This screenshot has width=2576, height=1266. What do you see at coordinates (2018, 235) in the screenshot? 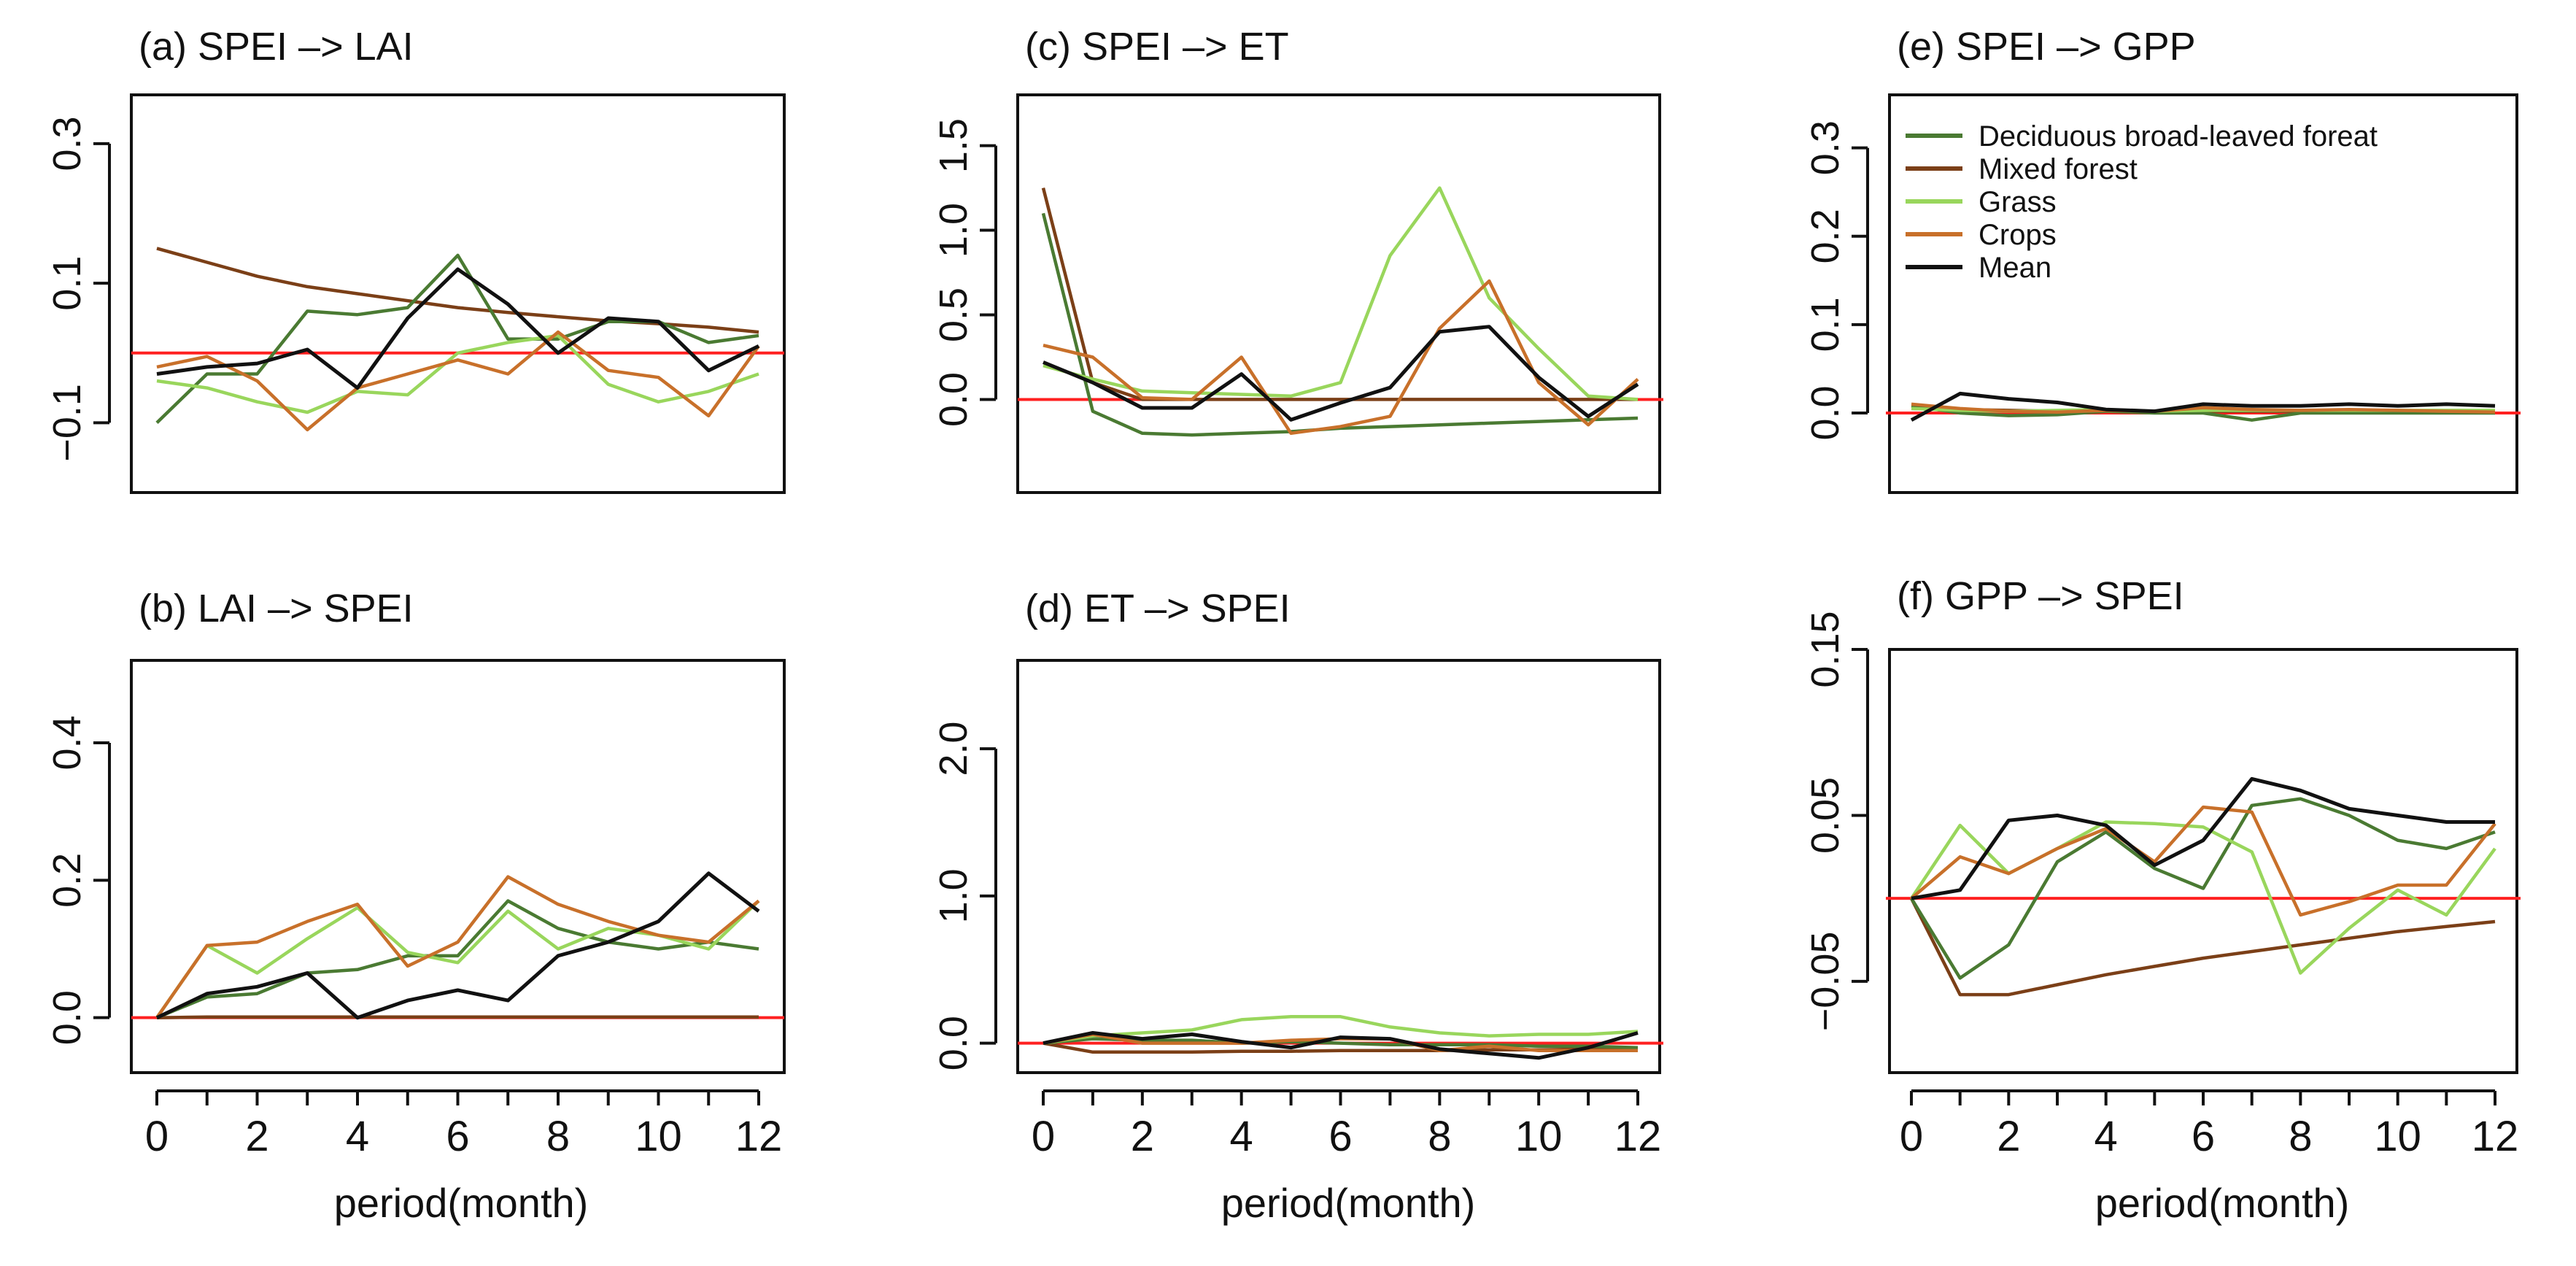
I see `legend-label-crops: Crops` at bounding box center [2018, 235].